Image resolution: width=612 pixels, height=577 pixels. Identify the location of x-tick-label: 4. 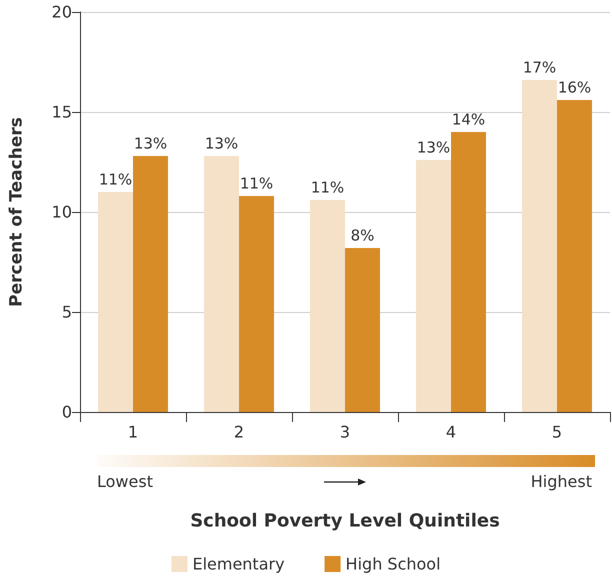
(451, 432).